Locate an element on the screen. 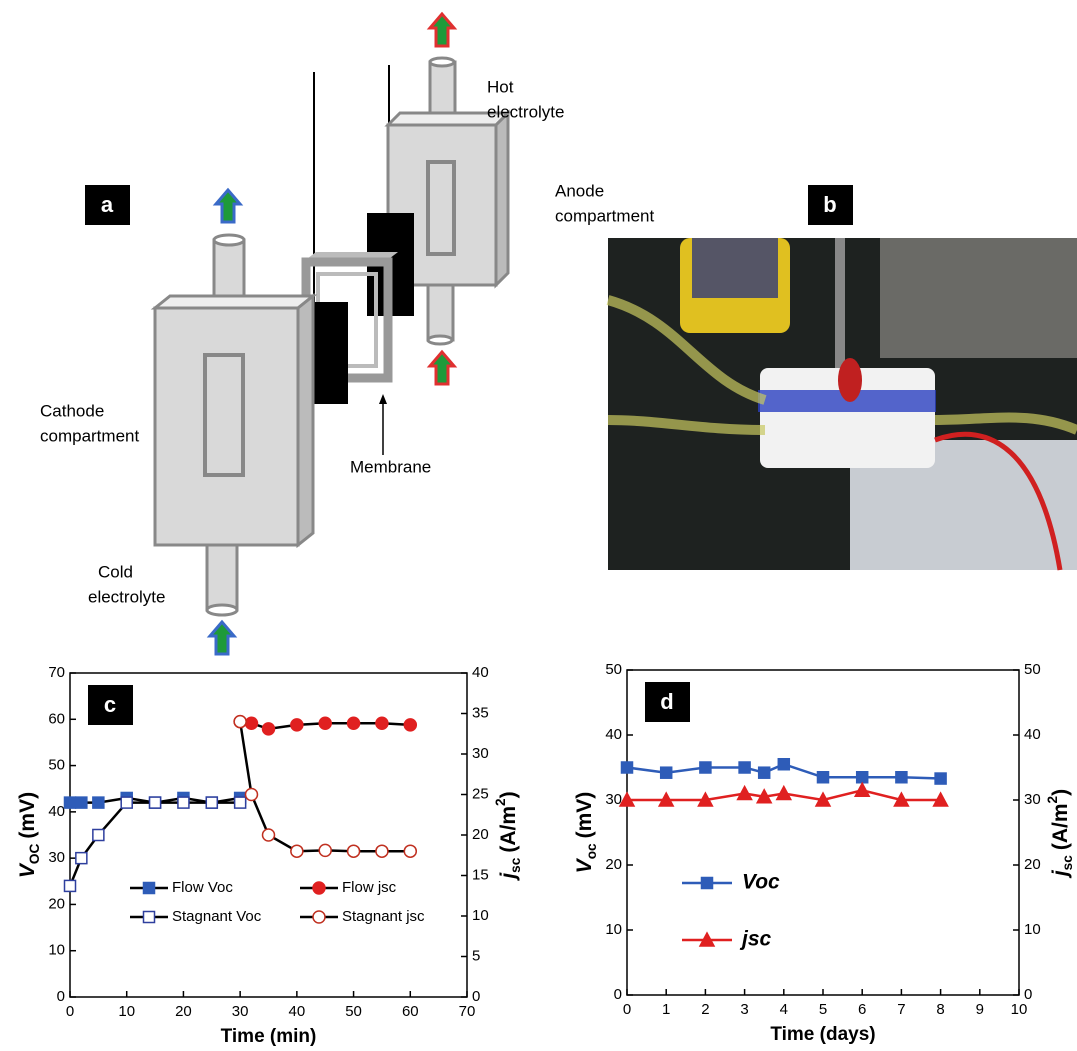 The height and width of the screenshot is (1051, 1077). axis-label-part: oc is located at coordinates (591, 851).